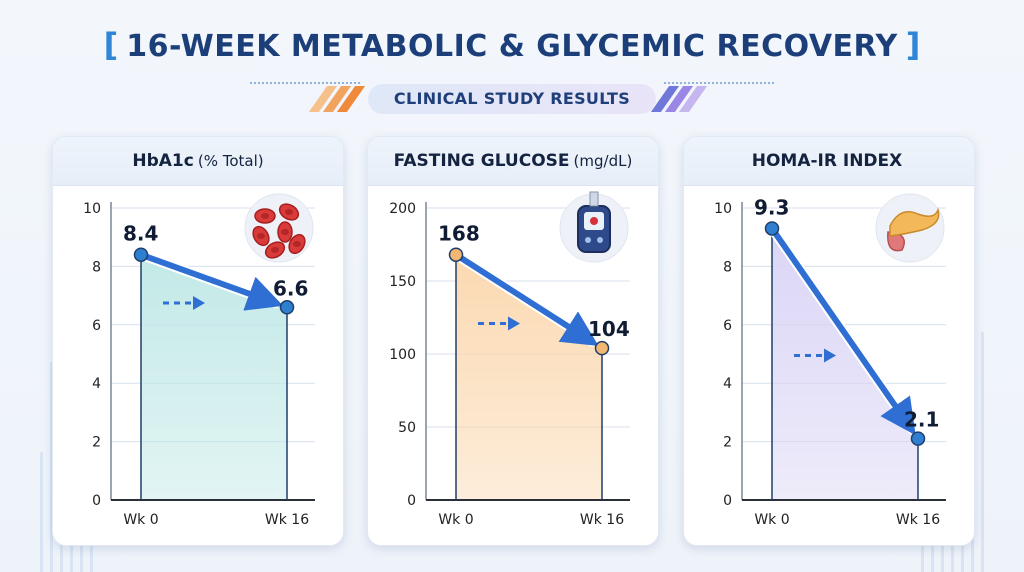 This screenshot has height=572, width=1024. Describe the element at coordinates (913, 45) in the screenshot. I see `right-bracket-icon: ]` at that location.